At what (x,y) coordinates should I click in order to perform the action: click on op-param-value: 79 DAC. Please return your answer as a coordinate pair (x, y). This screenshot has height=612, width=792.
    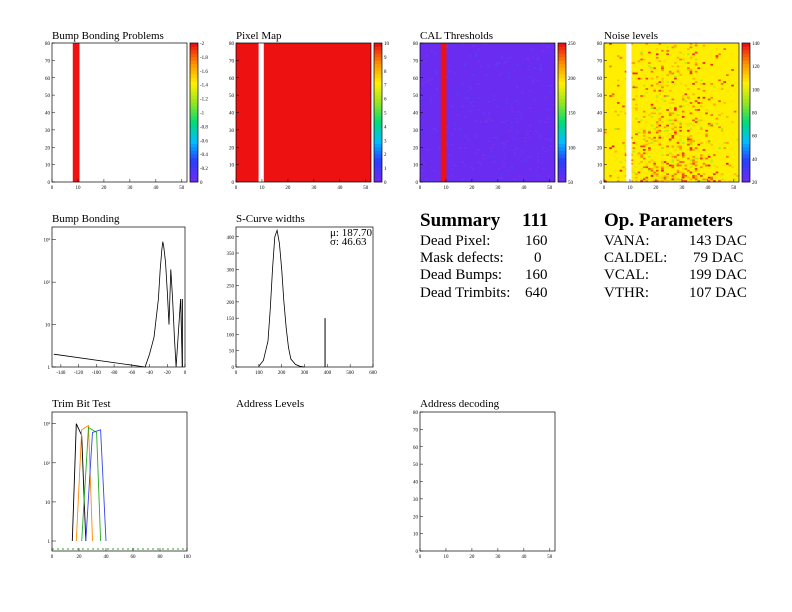
    Looking at the image, I should click on (718, 258).